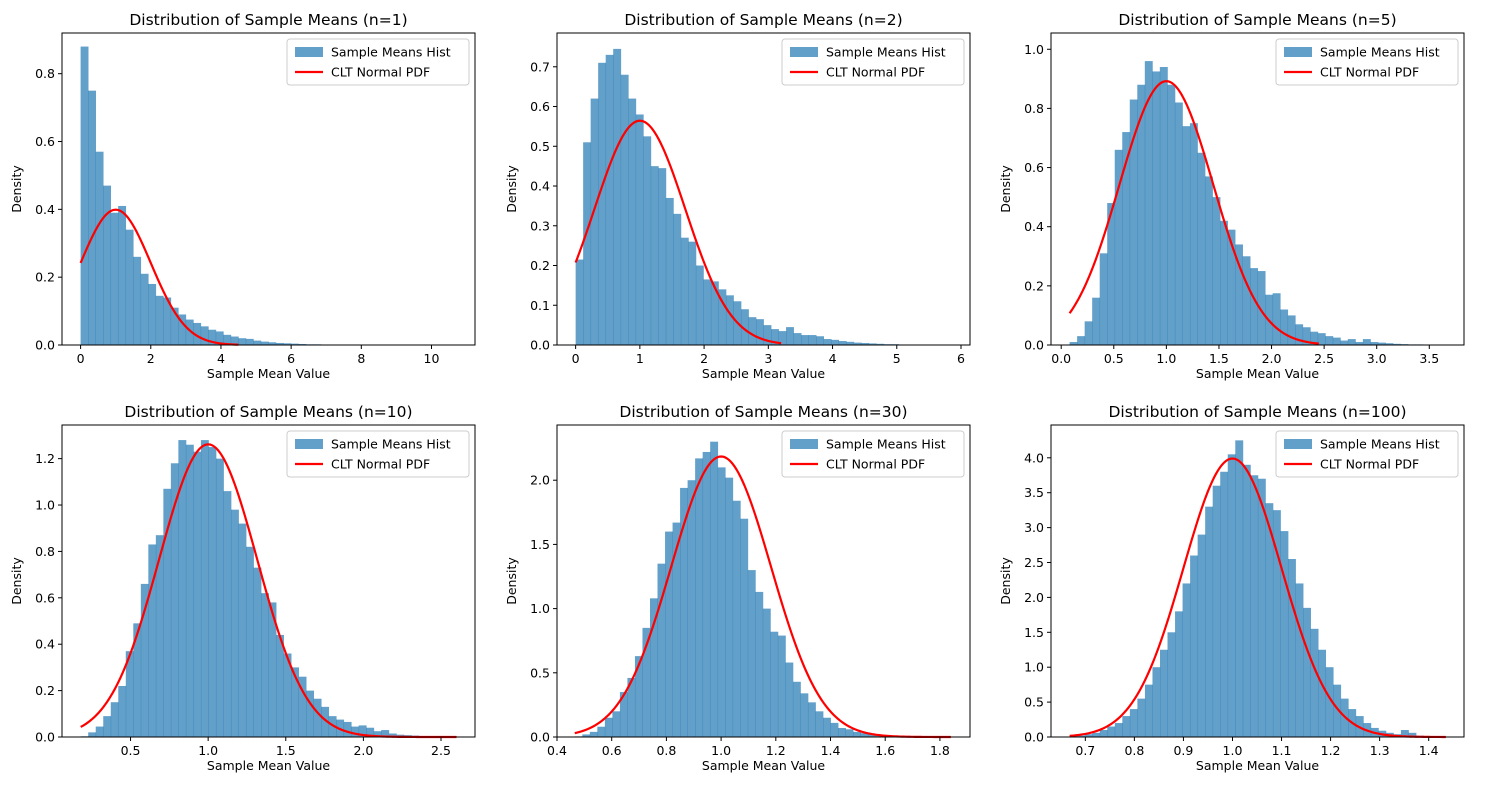  I want to click on x-axis-label: Sample Mean Value, so click(269, 373).